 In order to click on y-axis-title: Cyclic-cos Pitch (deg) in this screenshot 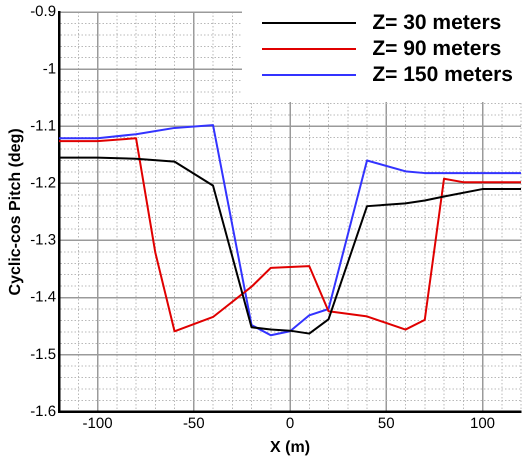, I will do `click(15, 212)`.